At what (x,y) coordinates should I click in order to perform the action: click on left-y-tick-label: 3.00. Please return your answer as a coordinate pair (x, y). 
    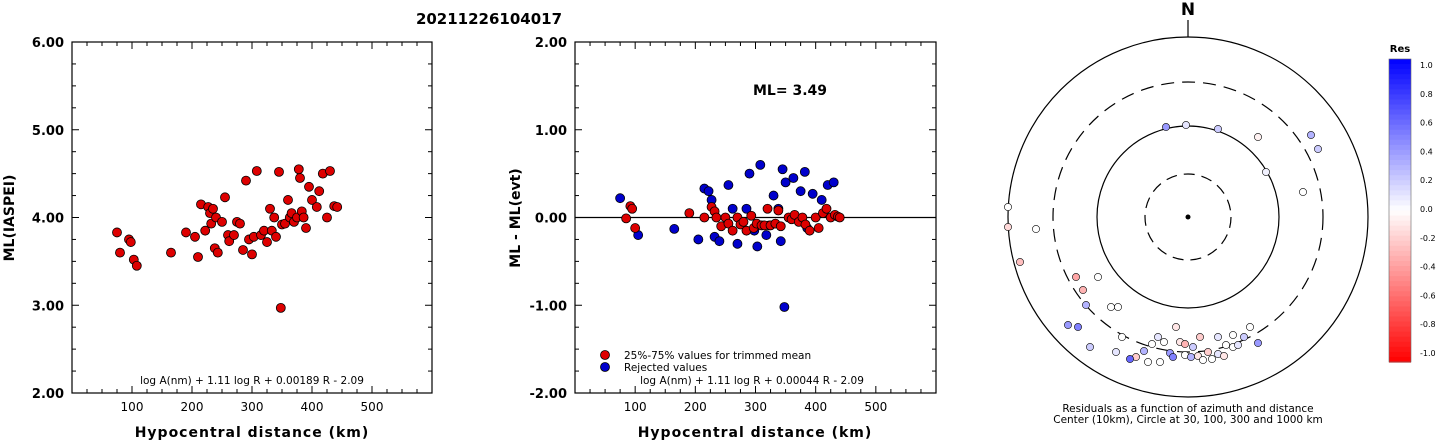
    Looking at the image, I should click on (48, 306).